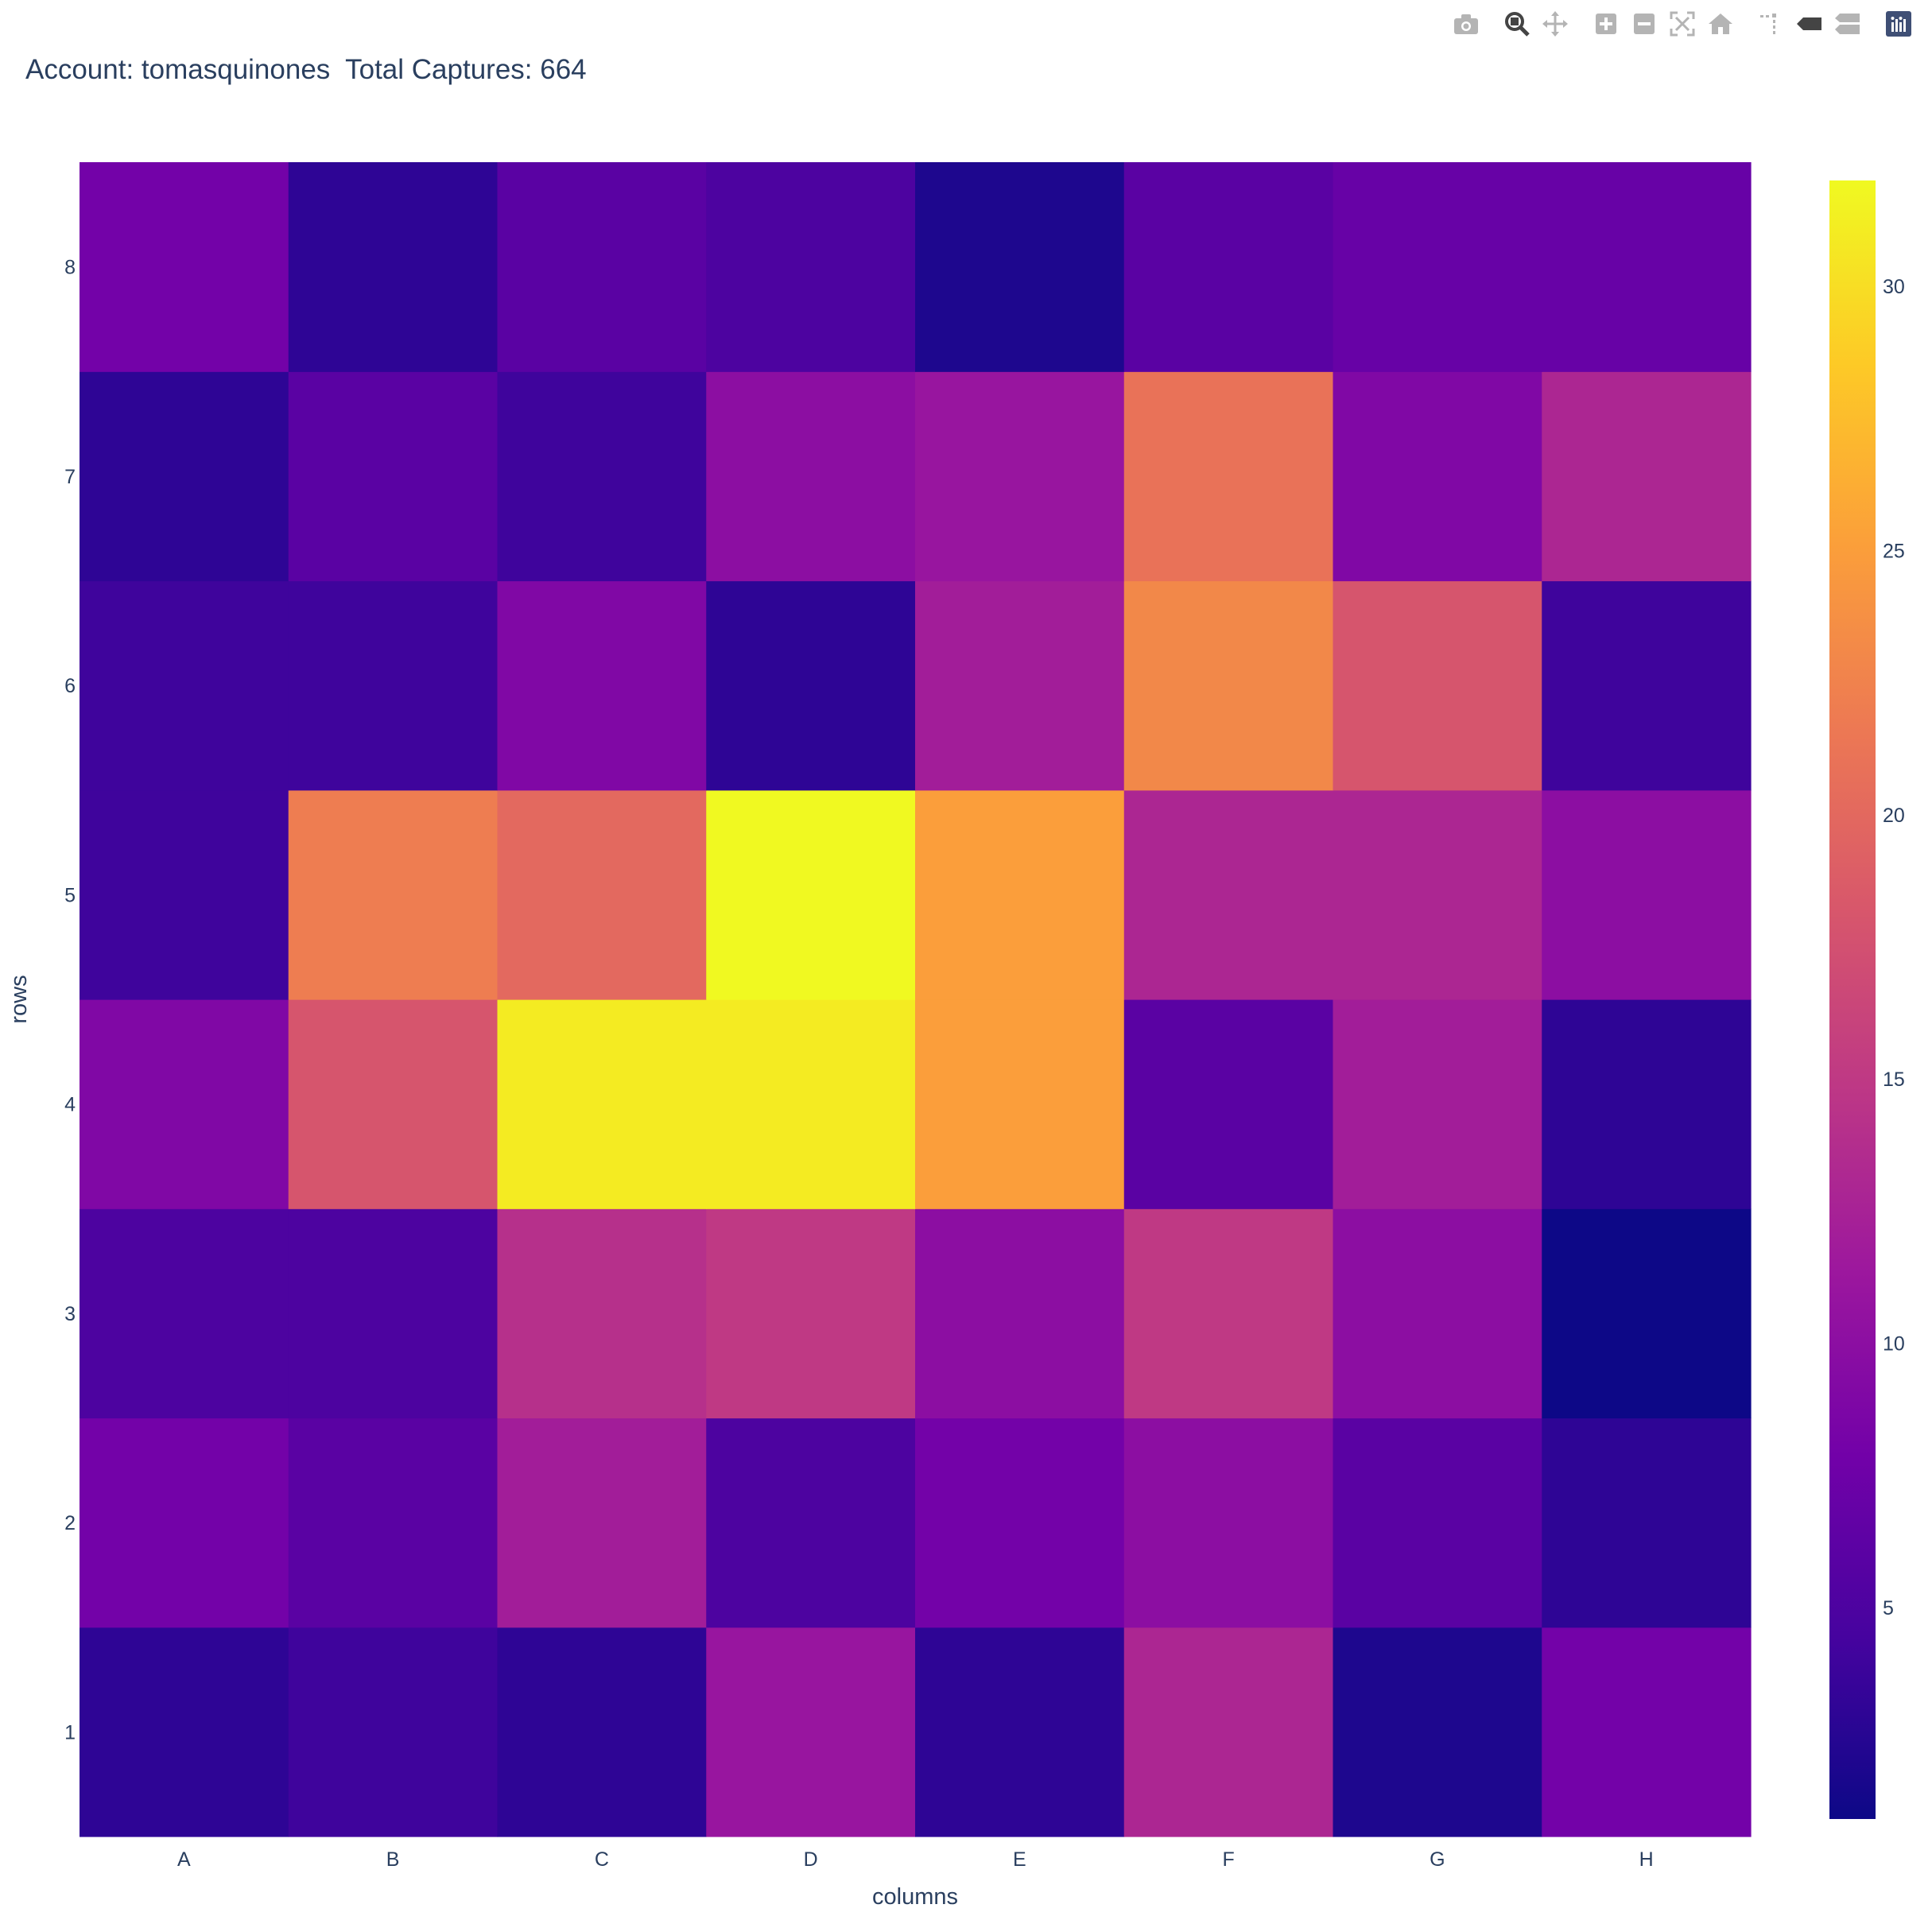  What do you see at coordinates (1228, 1523) in the screenshot?
I see `heatmap-cell-F2` at bounding box center [1228, 1523].